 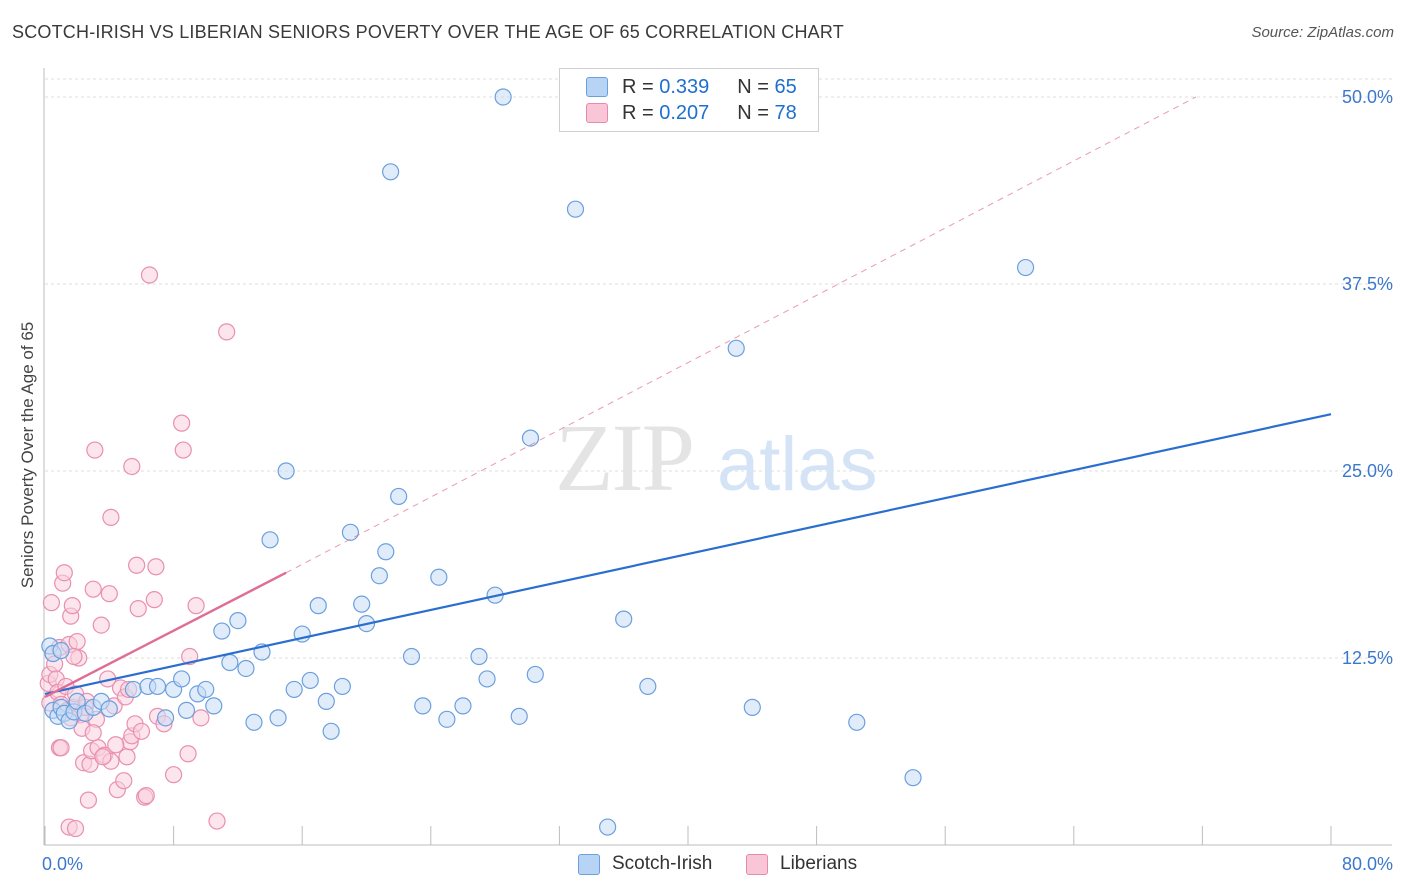 I want to click on bottom-legend-scotch-irish: Scotch-Irish, so click(x=645, y=864).